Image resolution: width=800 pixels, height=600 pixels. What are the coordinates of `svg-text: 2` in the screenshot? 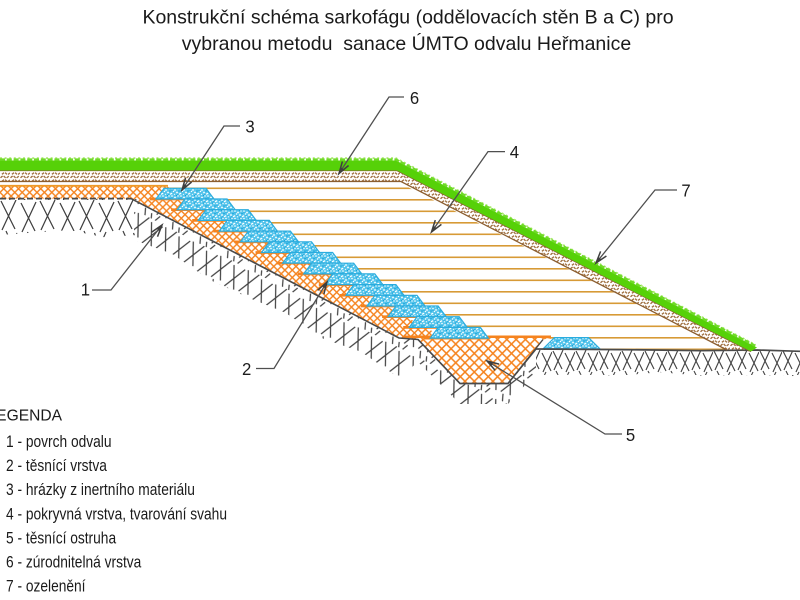 It's located at (246, 369).